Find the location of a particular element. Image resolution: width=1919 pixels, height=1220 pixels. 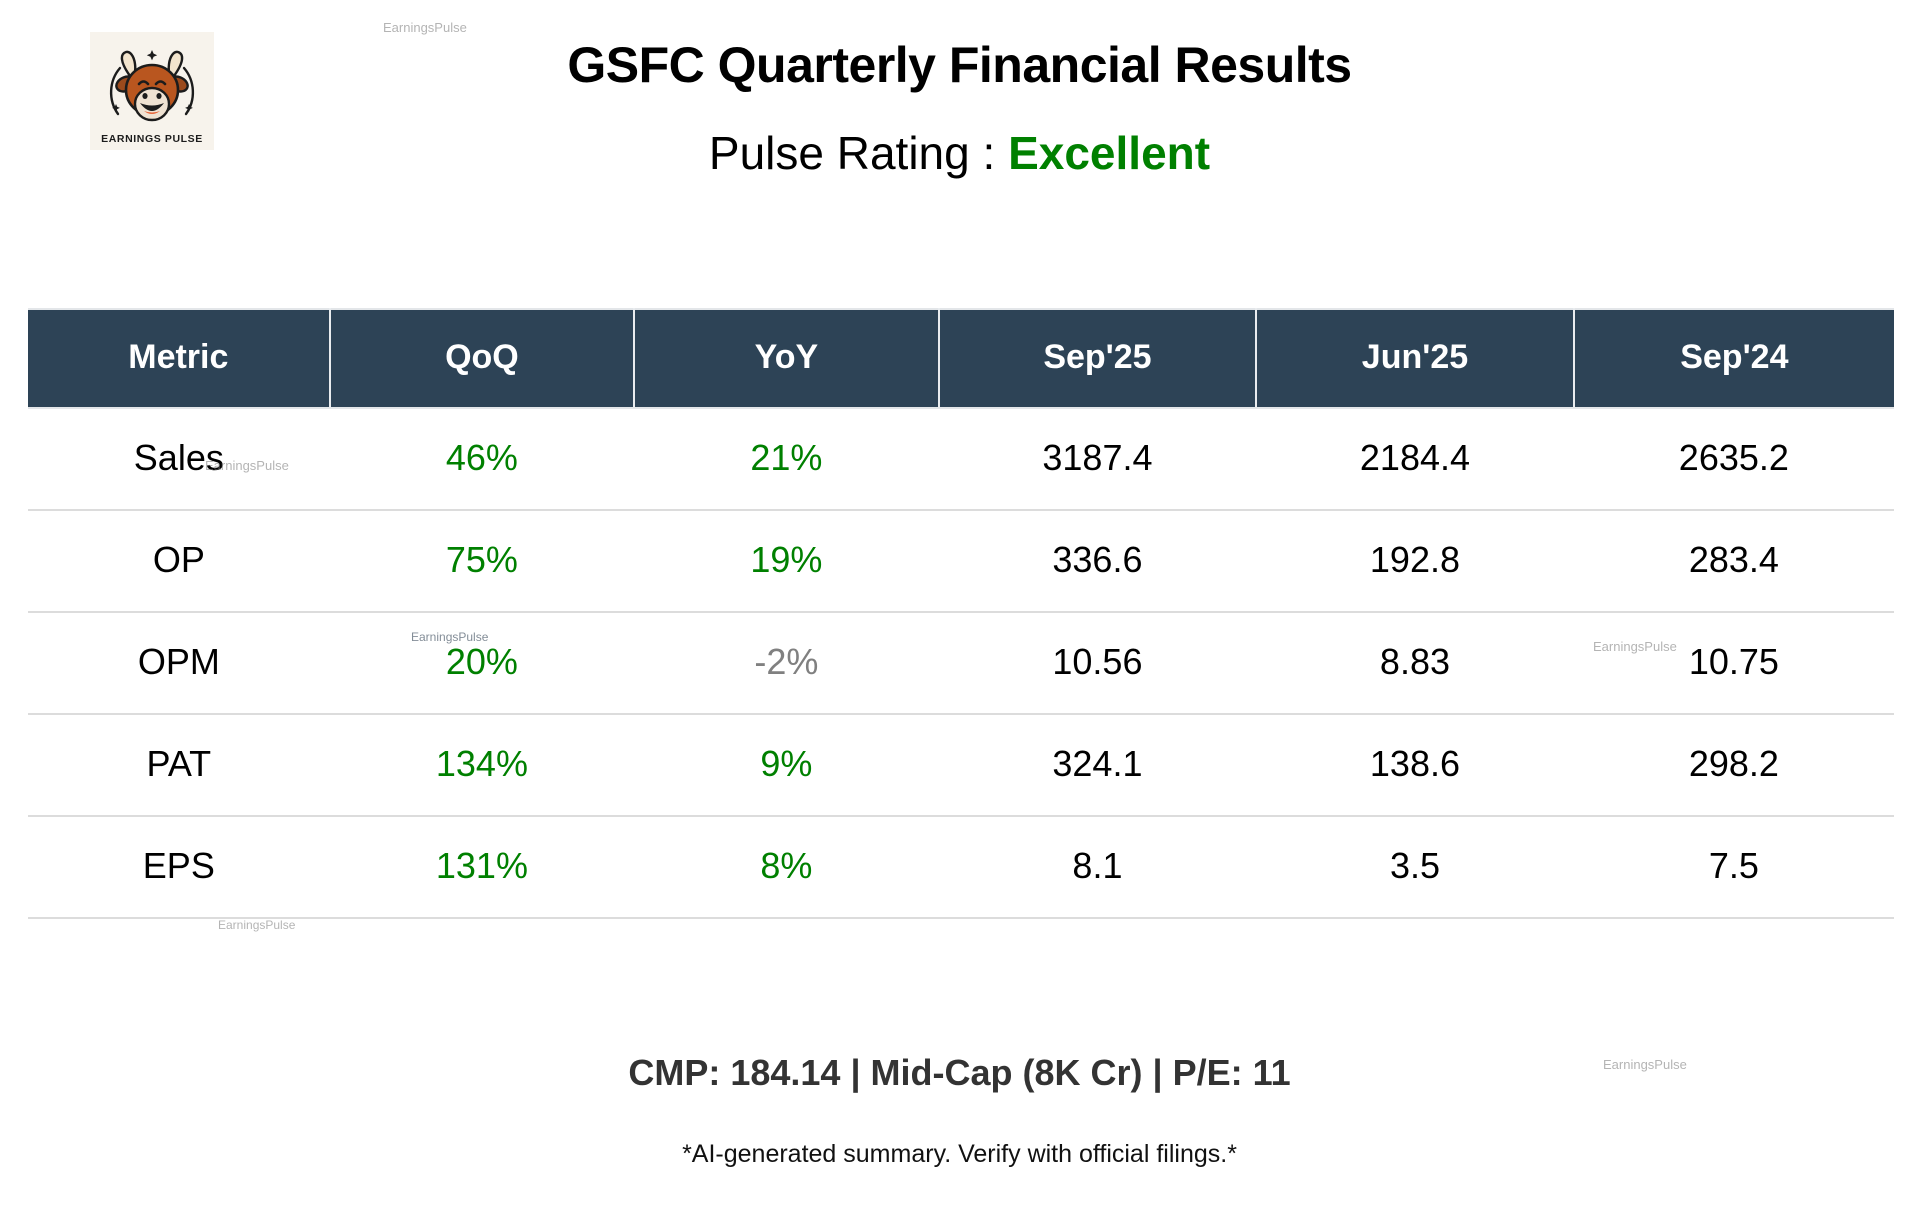

cell-sep24: 10.75 is located at coordinates (1733, 663).